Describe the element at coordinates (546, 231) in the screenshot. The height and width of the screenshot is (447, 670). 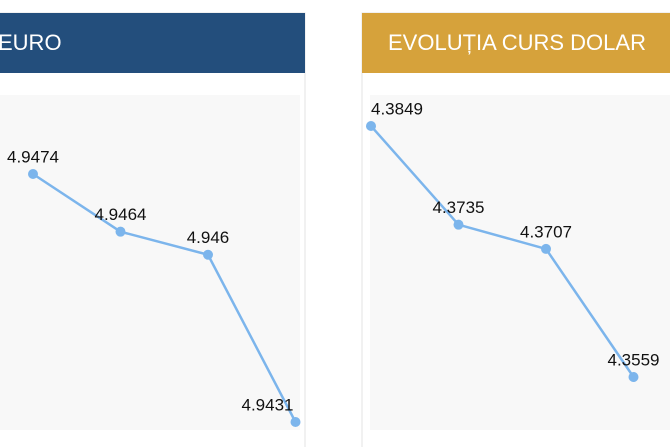
I see `data-label: 4.3707` at that location.